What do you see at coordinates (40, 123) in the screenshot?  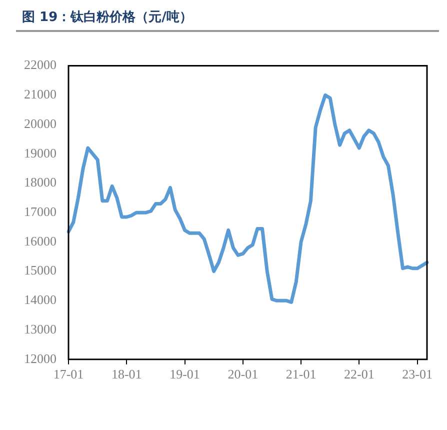 I see `y-tick-label: 20000` at bounding box center [40, 123].